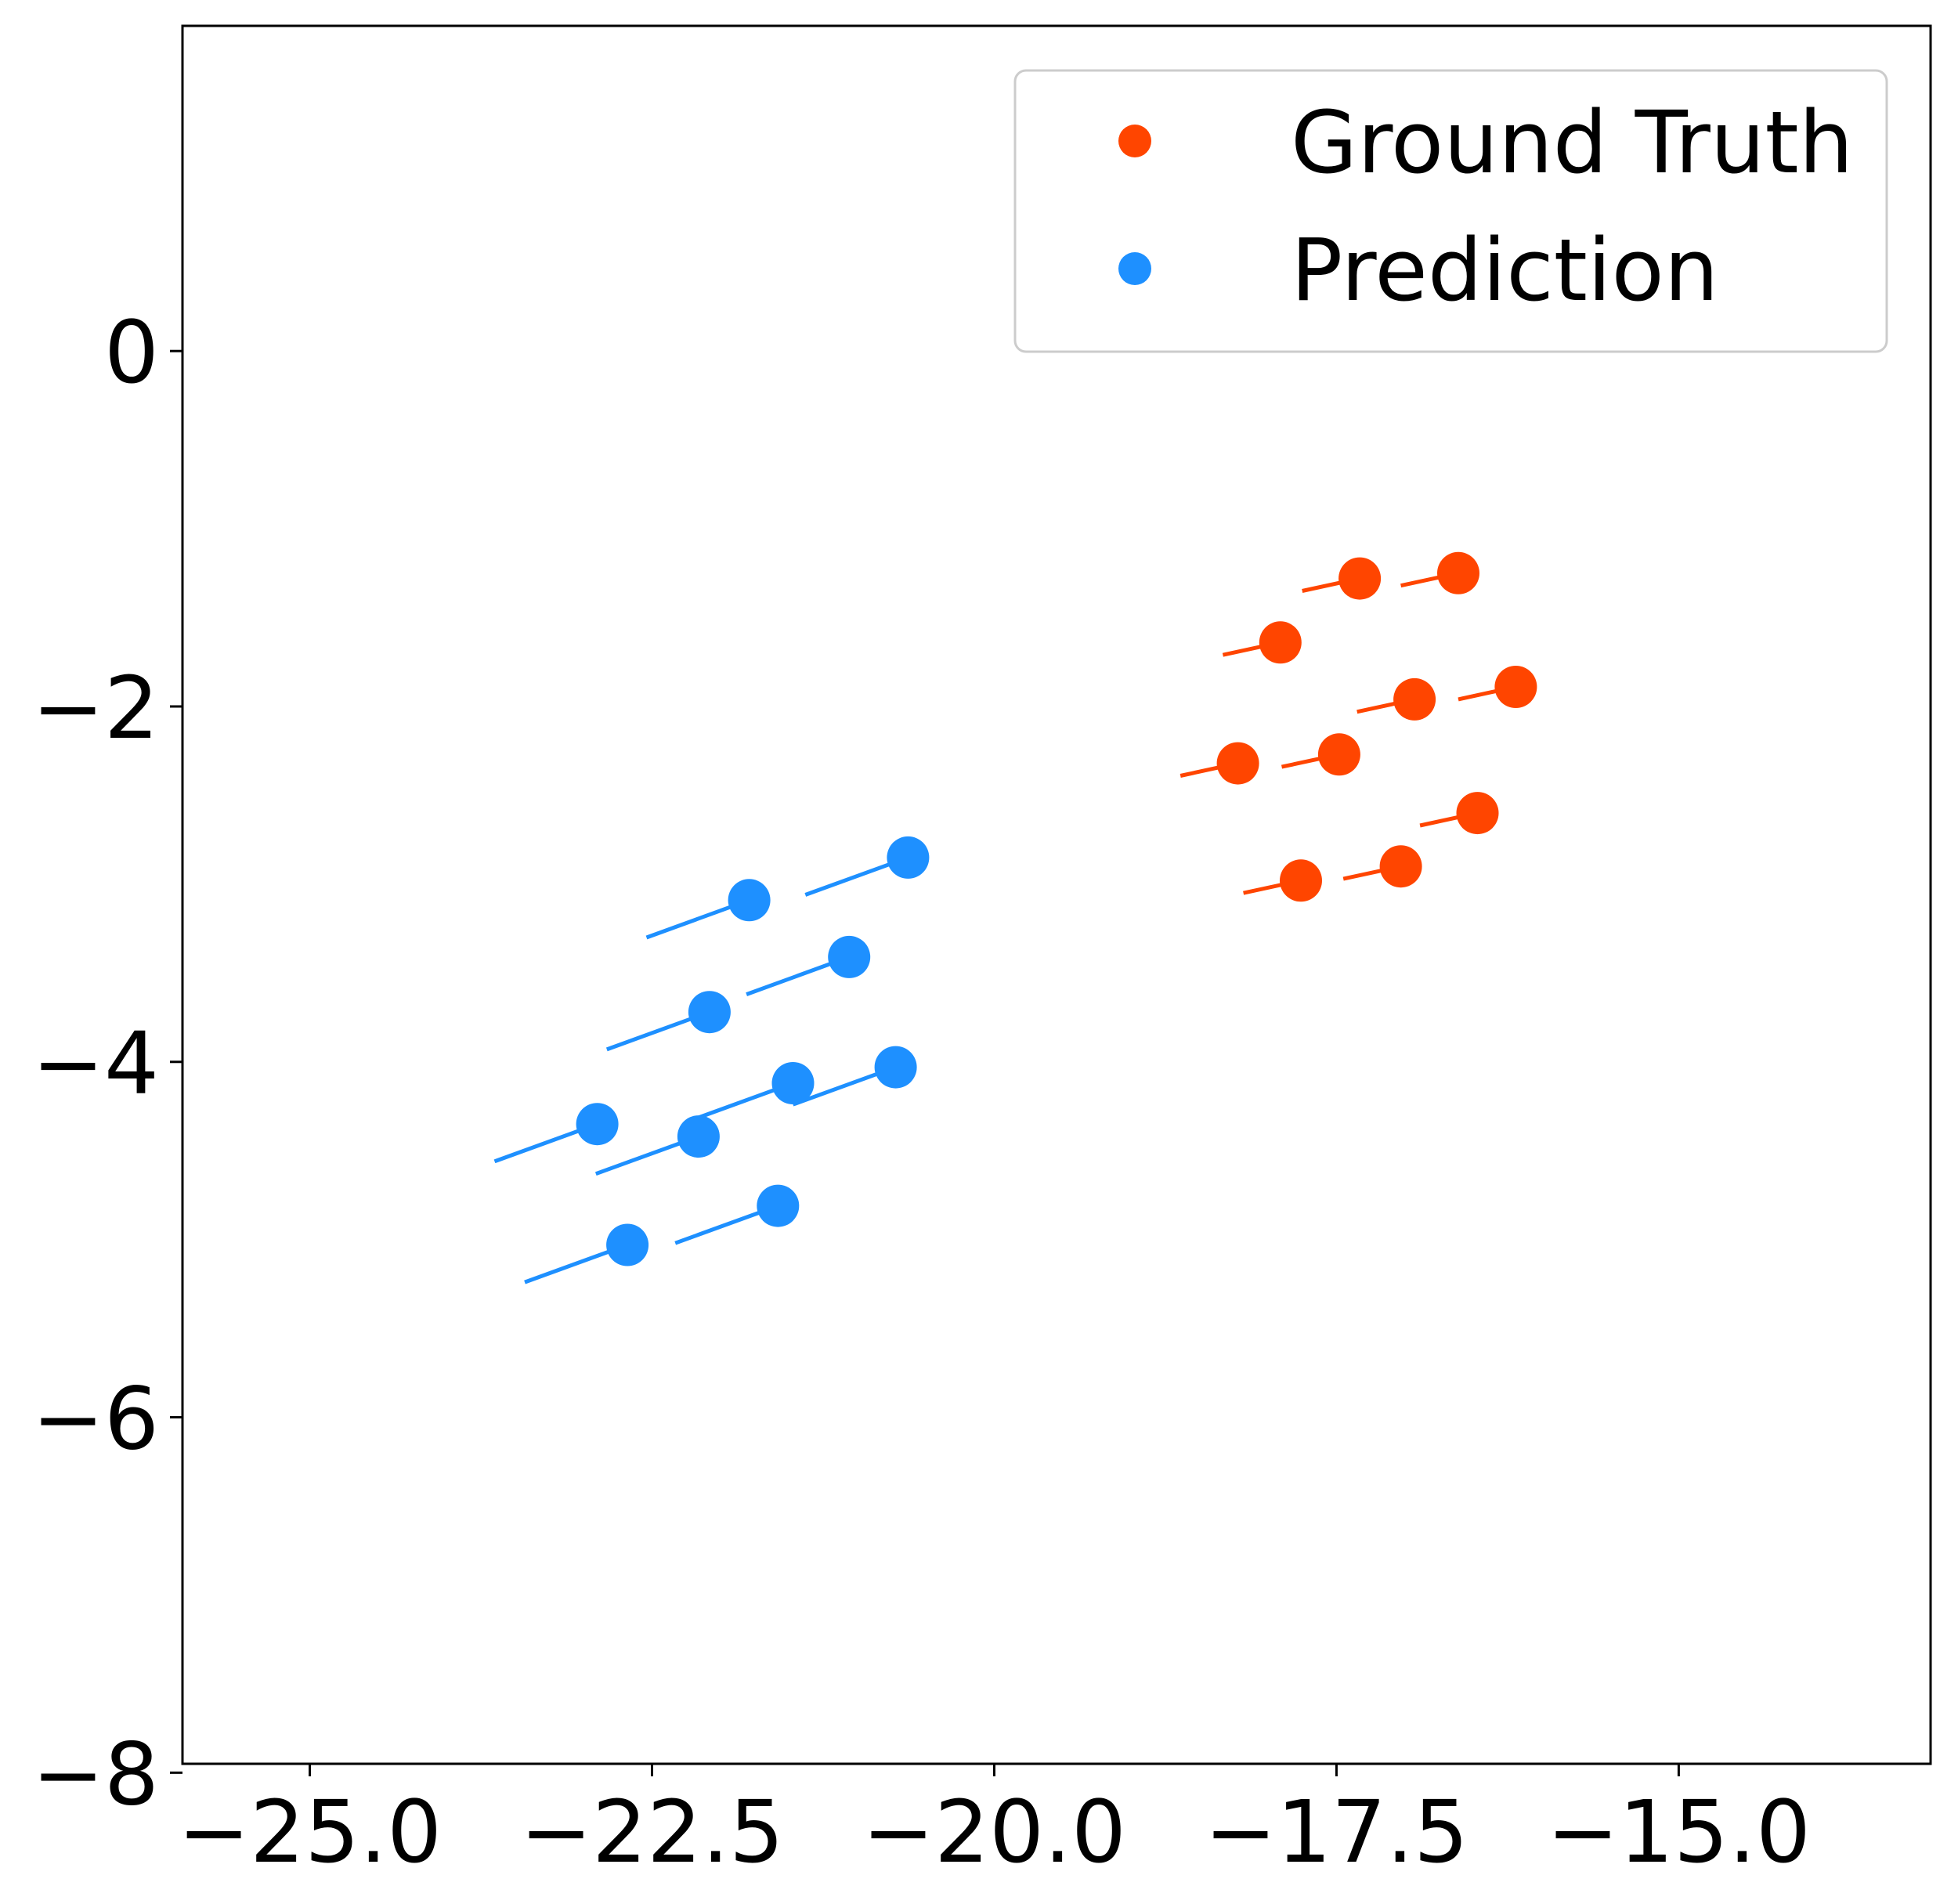 This screenshot has height=1904, width=1958. I want to click on y-tick-label: −2, so click(96, 708).